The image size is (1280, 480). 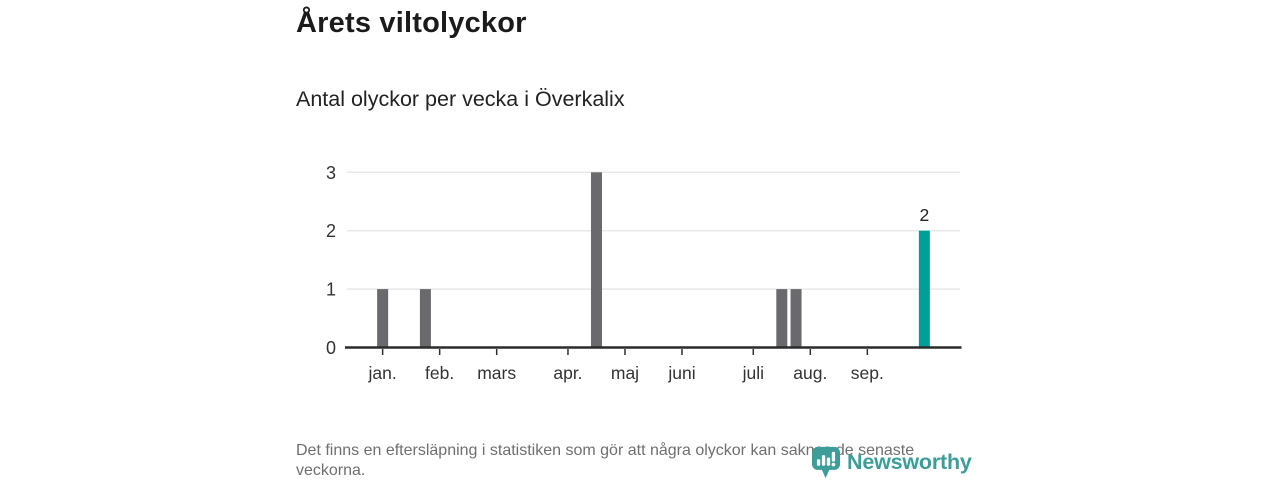 I want to click on x-tick-label-aug: aug., so click(x=810, y=373).